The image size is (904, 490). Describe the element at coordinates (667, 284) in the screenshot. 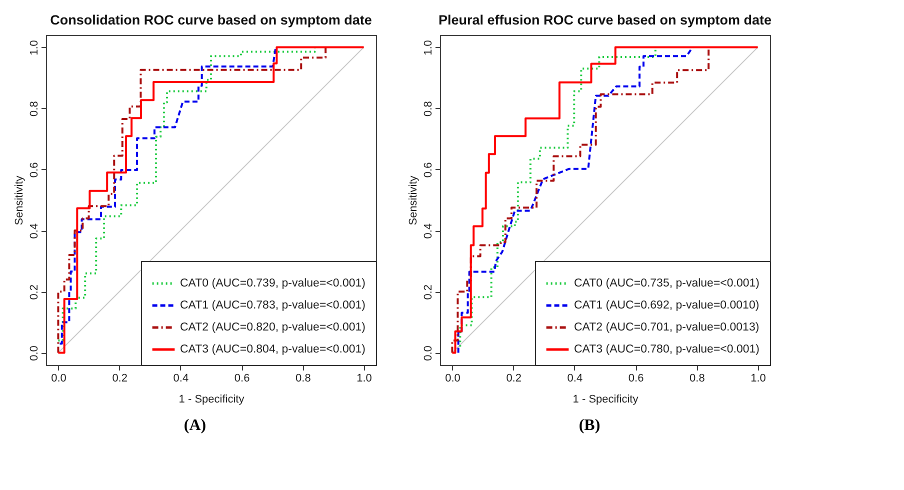

I see `legend-label: CAT0 (AUC=0.735, p-value=<0.001)` at that location.